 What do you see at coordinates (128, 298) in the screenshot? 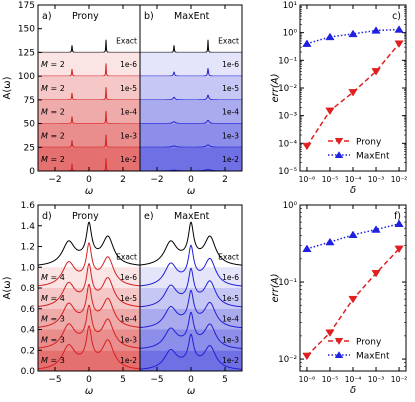
I see `series-label-d-1e-5: 1e-5` at bounding box center [128, 298].